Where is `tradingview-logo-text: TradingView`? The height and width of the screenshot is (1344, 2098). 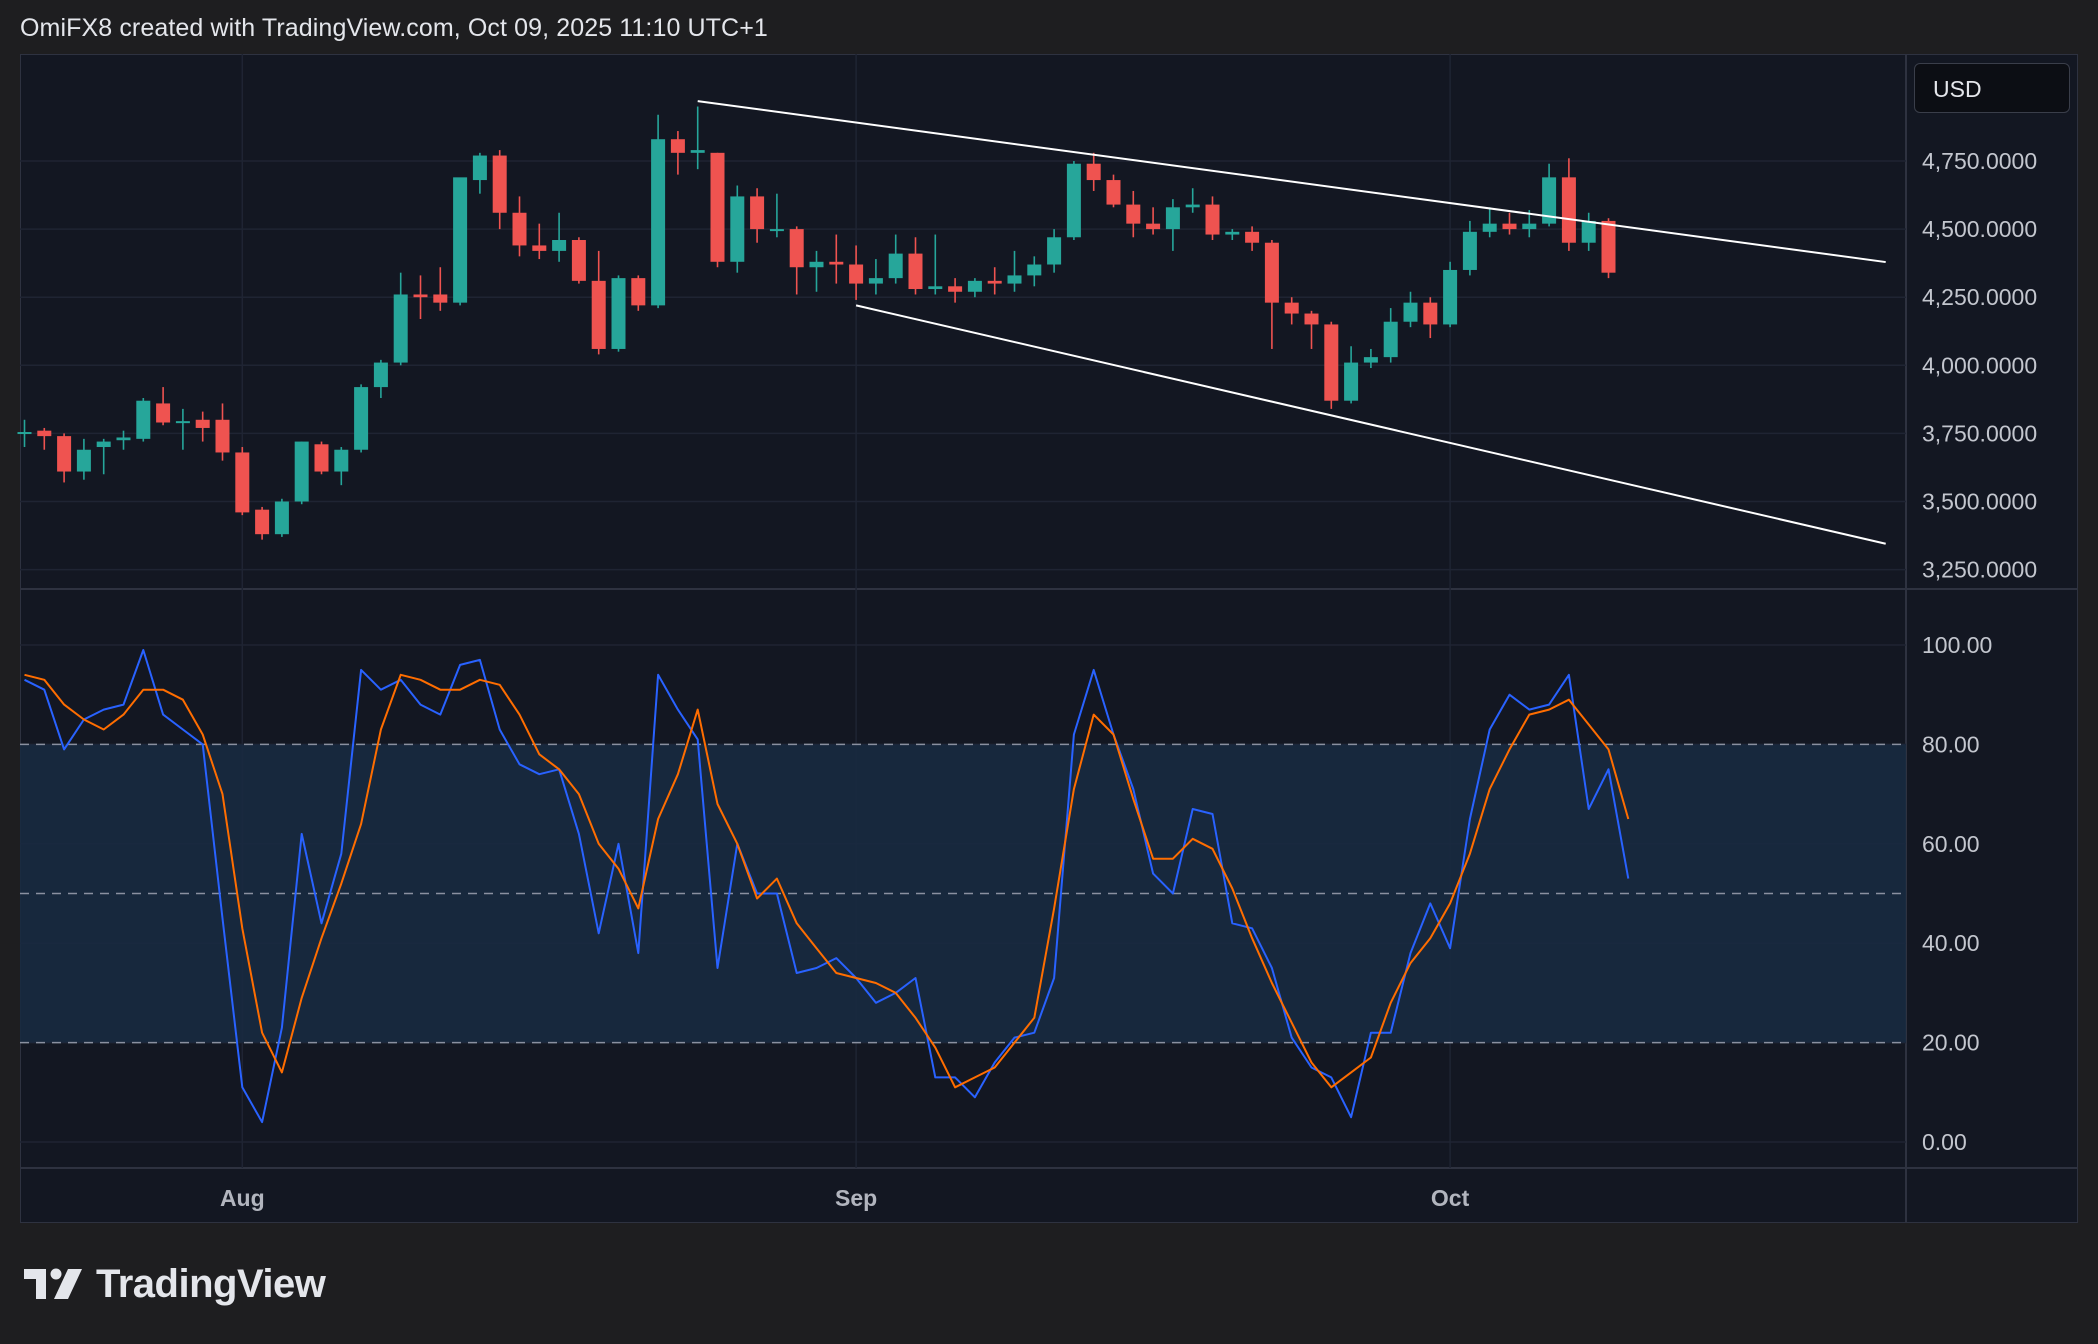 tradingview-logo-text: TradingView is located at coordinates (211, 1283).